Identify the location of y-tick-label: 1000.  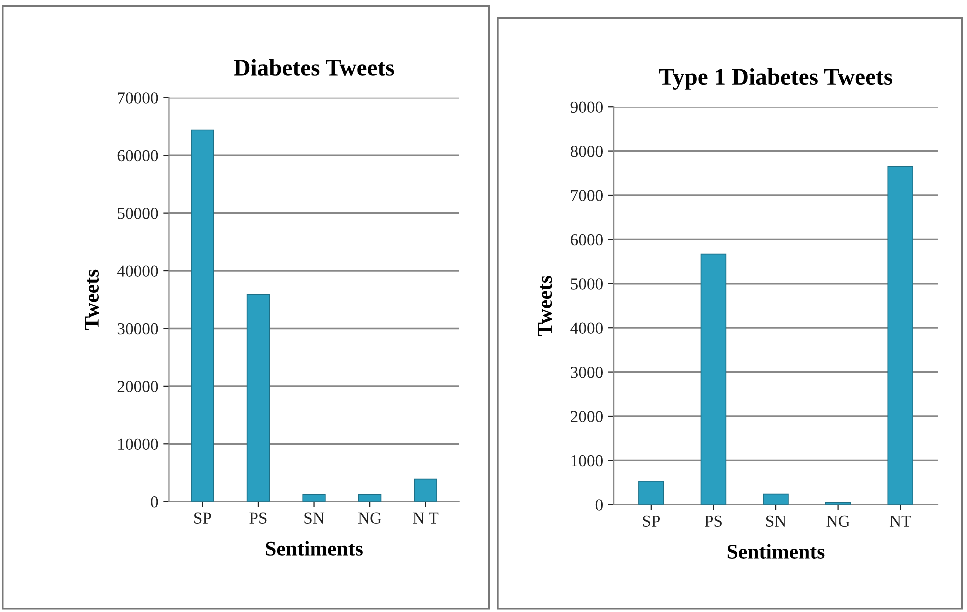
(587, 461).